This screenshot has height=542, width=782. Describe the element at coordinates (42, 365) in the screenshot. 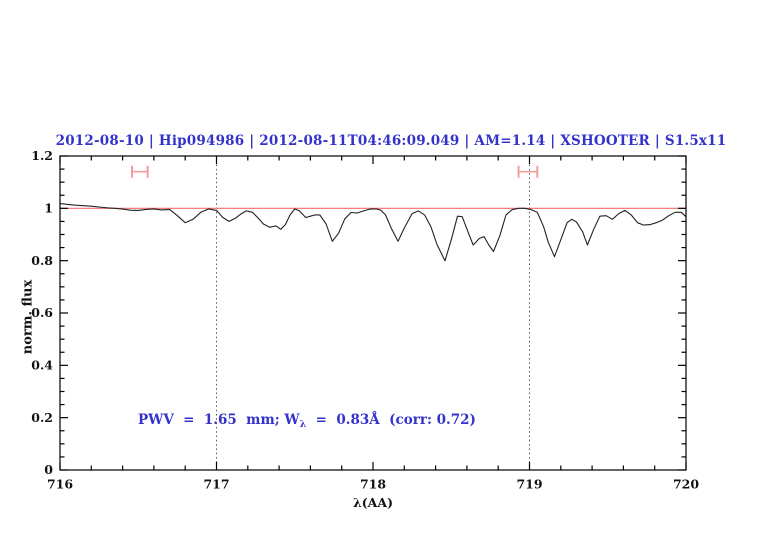

I see `y-tick-label-0.4: 0.4` at that location.